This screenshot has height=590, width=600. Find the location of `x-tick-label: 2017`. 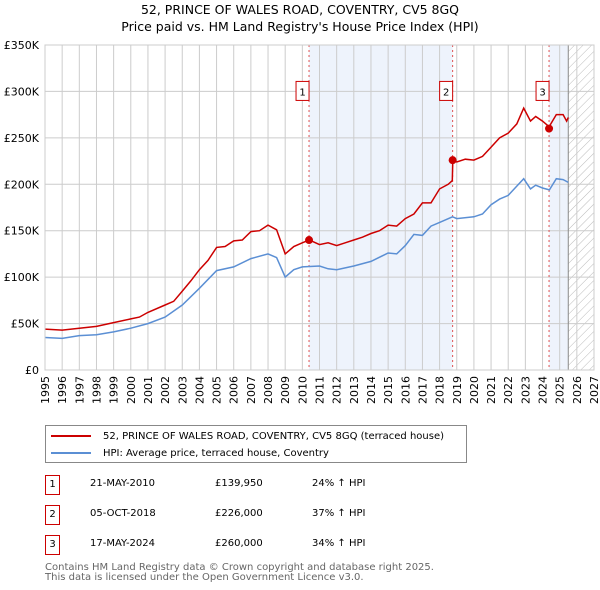

x-tick-label: 2017 is located at coordinates (422, 390).